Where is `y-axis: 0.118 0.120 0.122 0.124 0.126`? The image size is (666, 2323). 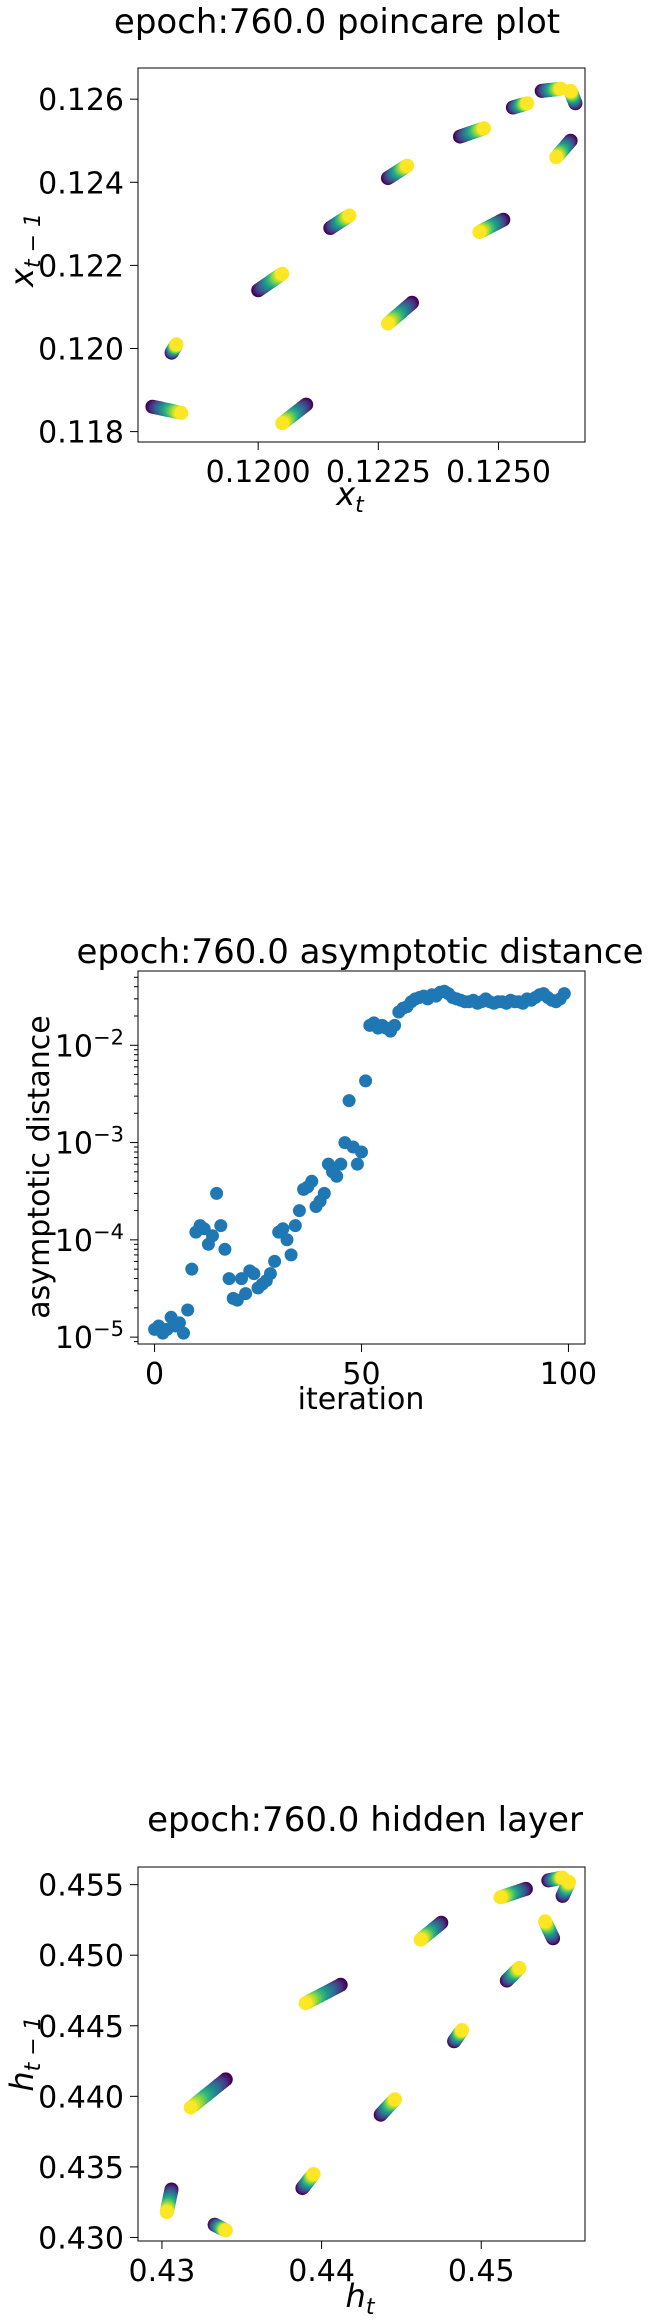
y-axis: 0.118 0.120 0.122 0.124 0.126 is located at coordinates (88, 267).